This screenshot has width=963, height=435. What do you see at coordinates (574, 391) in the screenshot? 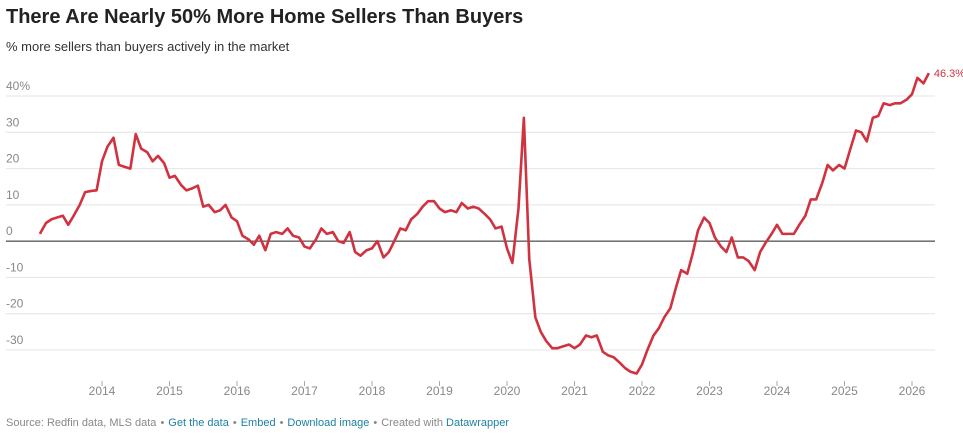
I see `x-tick-label: 2021` at bounding box center [574, 391].